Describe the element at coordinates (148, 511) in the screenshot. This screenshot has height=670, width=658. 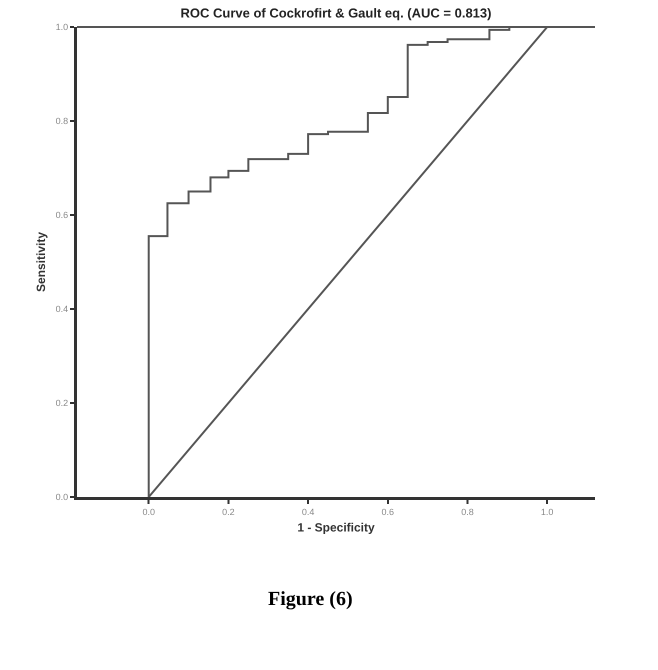
I see `x-tick-label: 0.0` at that location.